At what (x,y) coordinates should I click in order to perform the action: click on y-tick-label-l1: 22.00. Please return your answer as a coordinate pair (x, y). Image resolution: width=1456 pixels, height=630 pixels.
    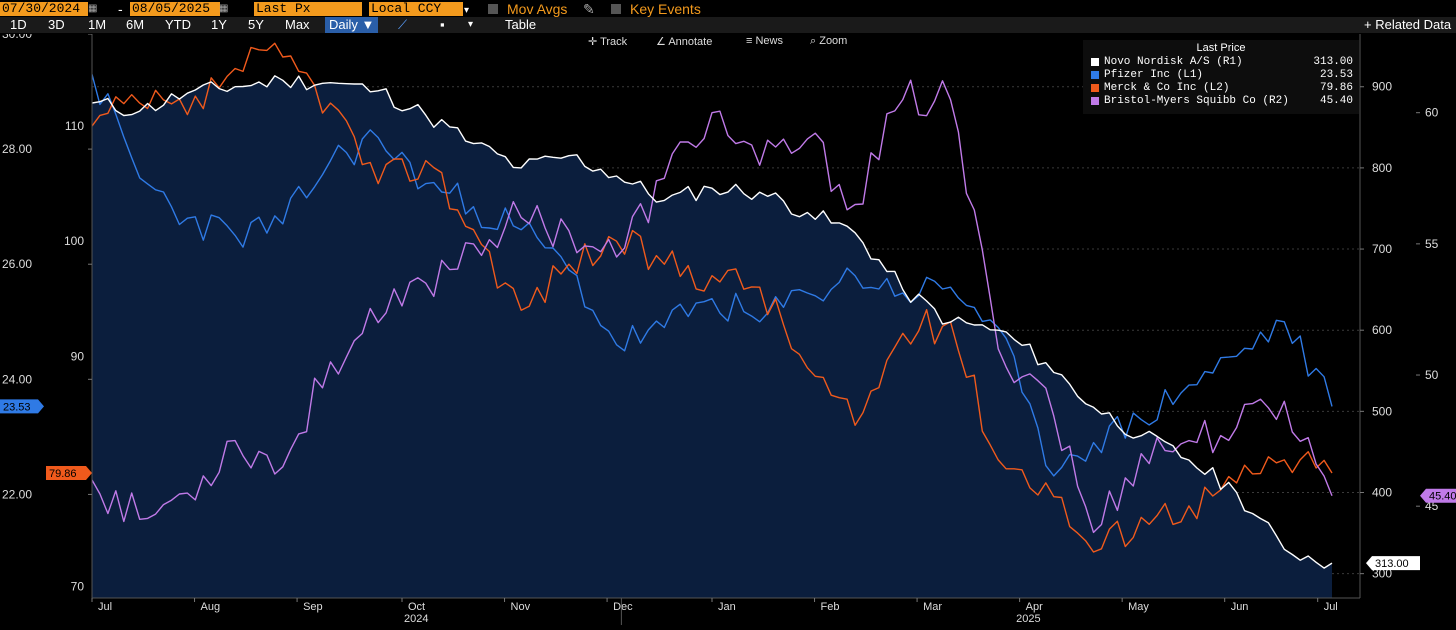
    Looking at the image, I should click on (17, 494).